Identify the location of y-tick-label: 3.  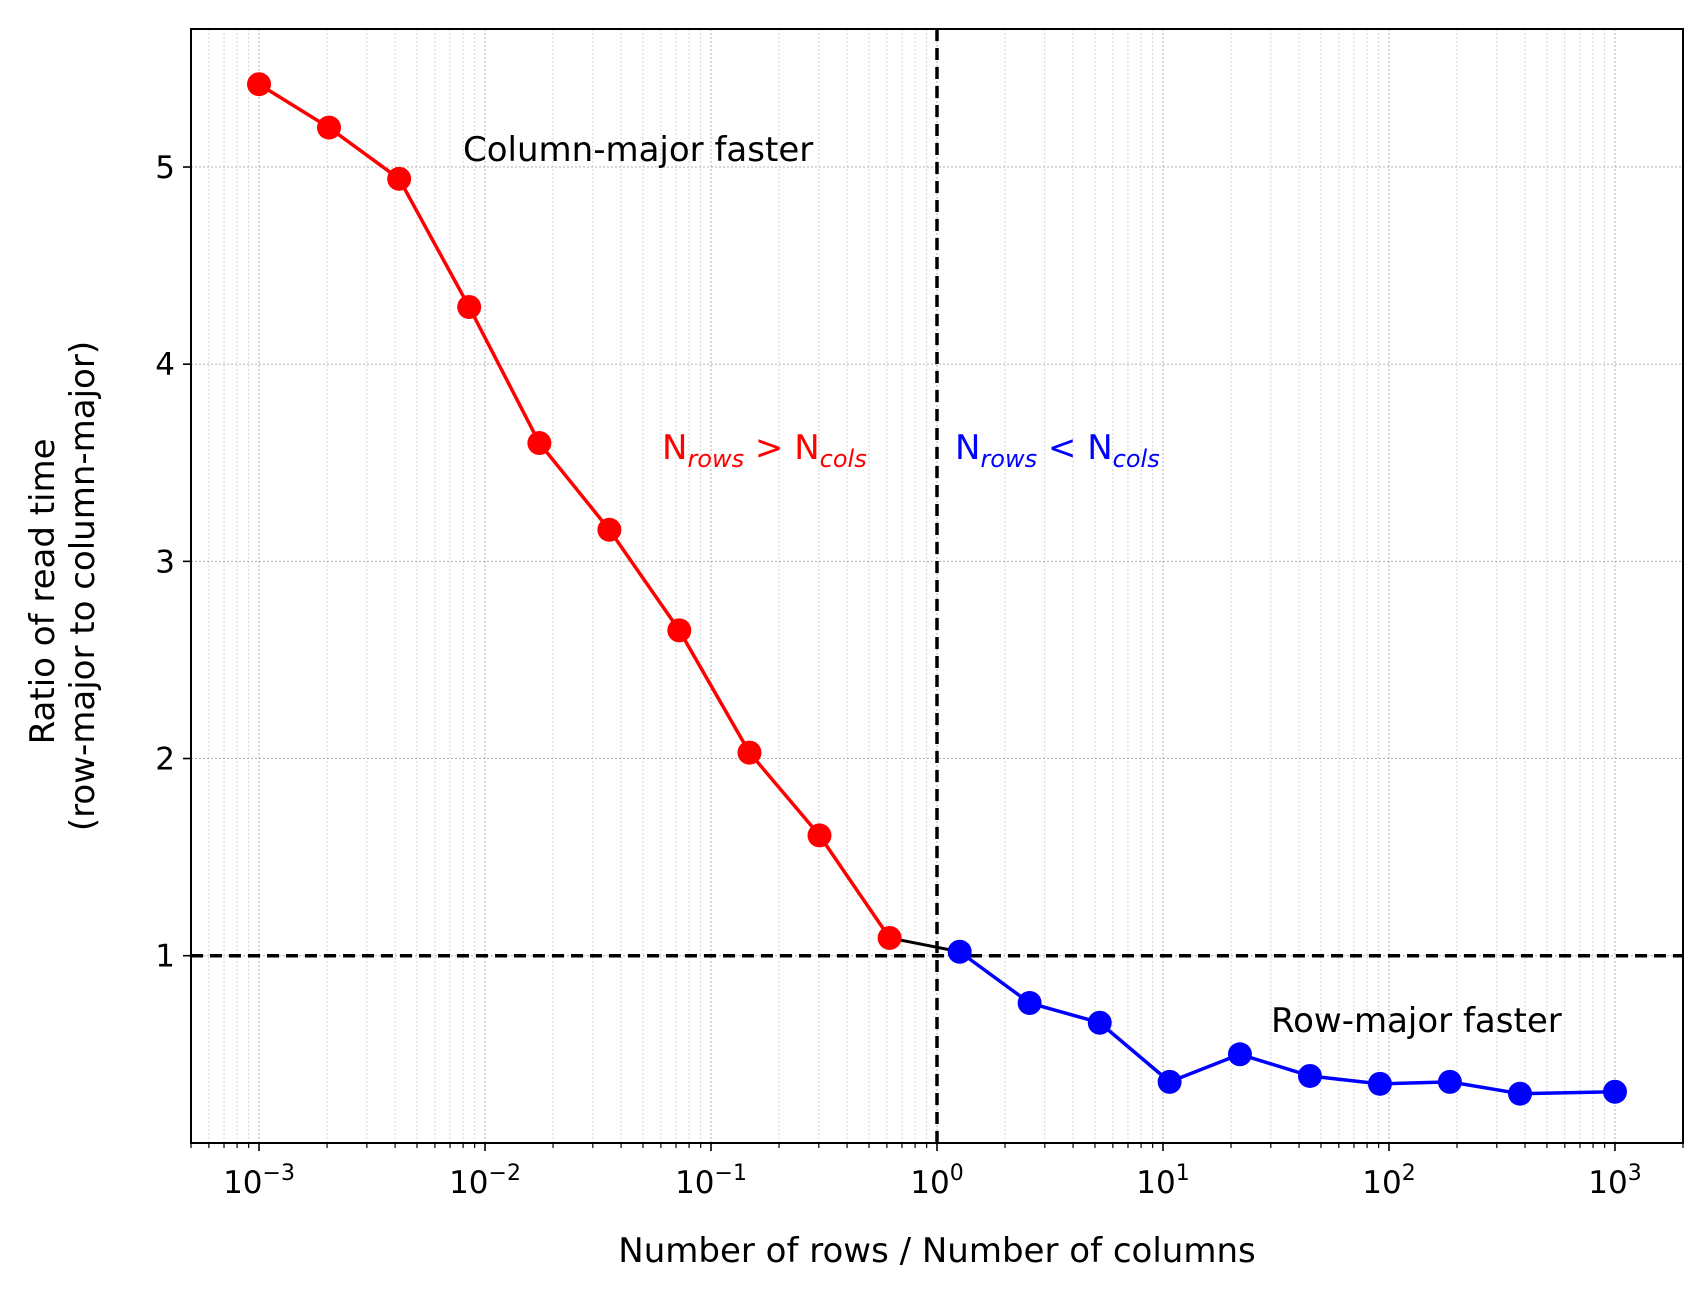
(165, 562).